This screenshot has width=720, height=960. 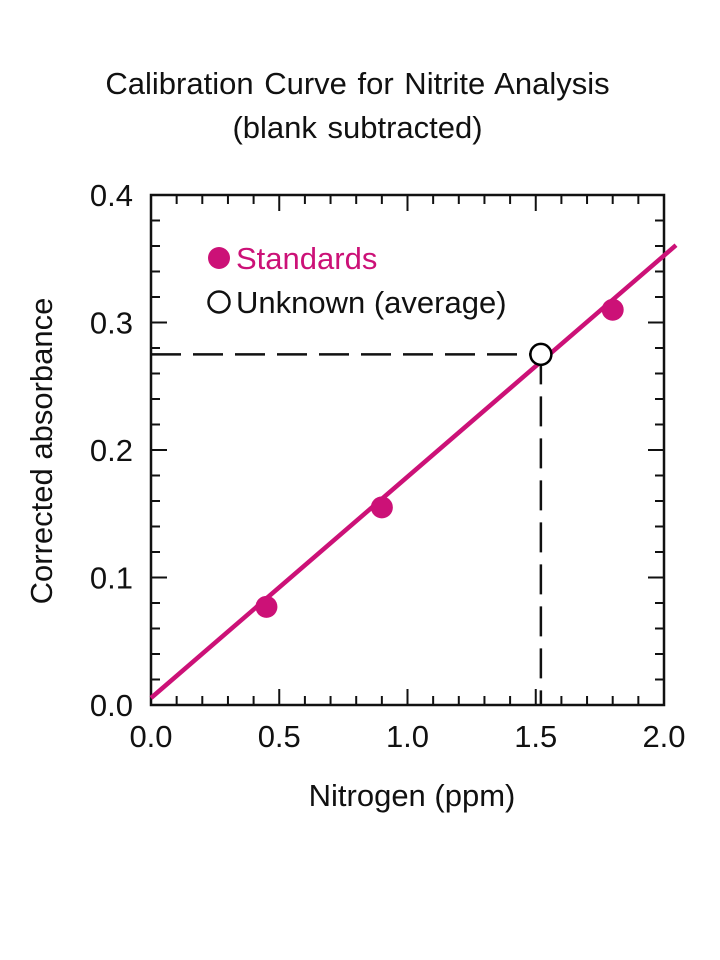 What do you see at coordinates (111, 578) in the screenshot?
I see `y-tick-label: 0.1` at bounding box center [111, 578].